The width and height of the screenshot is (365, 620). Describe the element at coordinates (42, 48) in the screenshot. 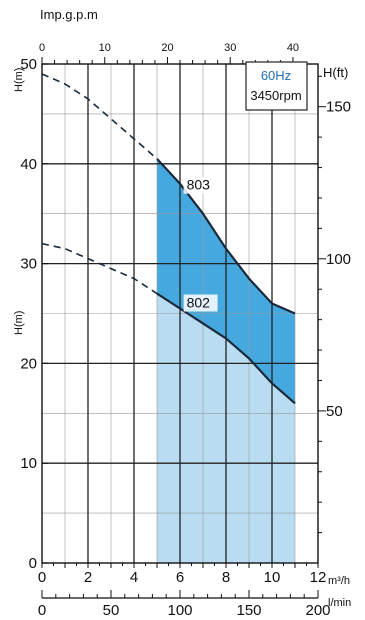

I see `top-tick-label: 0` at that location.